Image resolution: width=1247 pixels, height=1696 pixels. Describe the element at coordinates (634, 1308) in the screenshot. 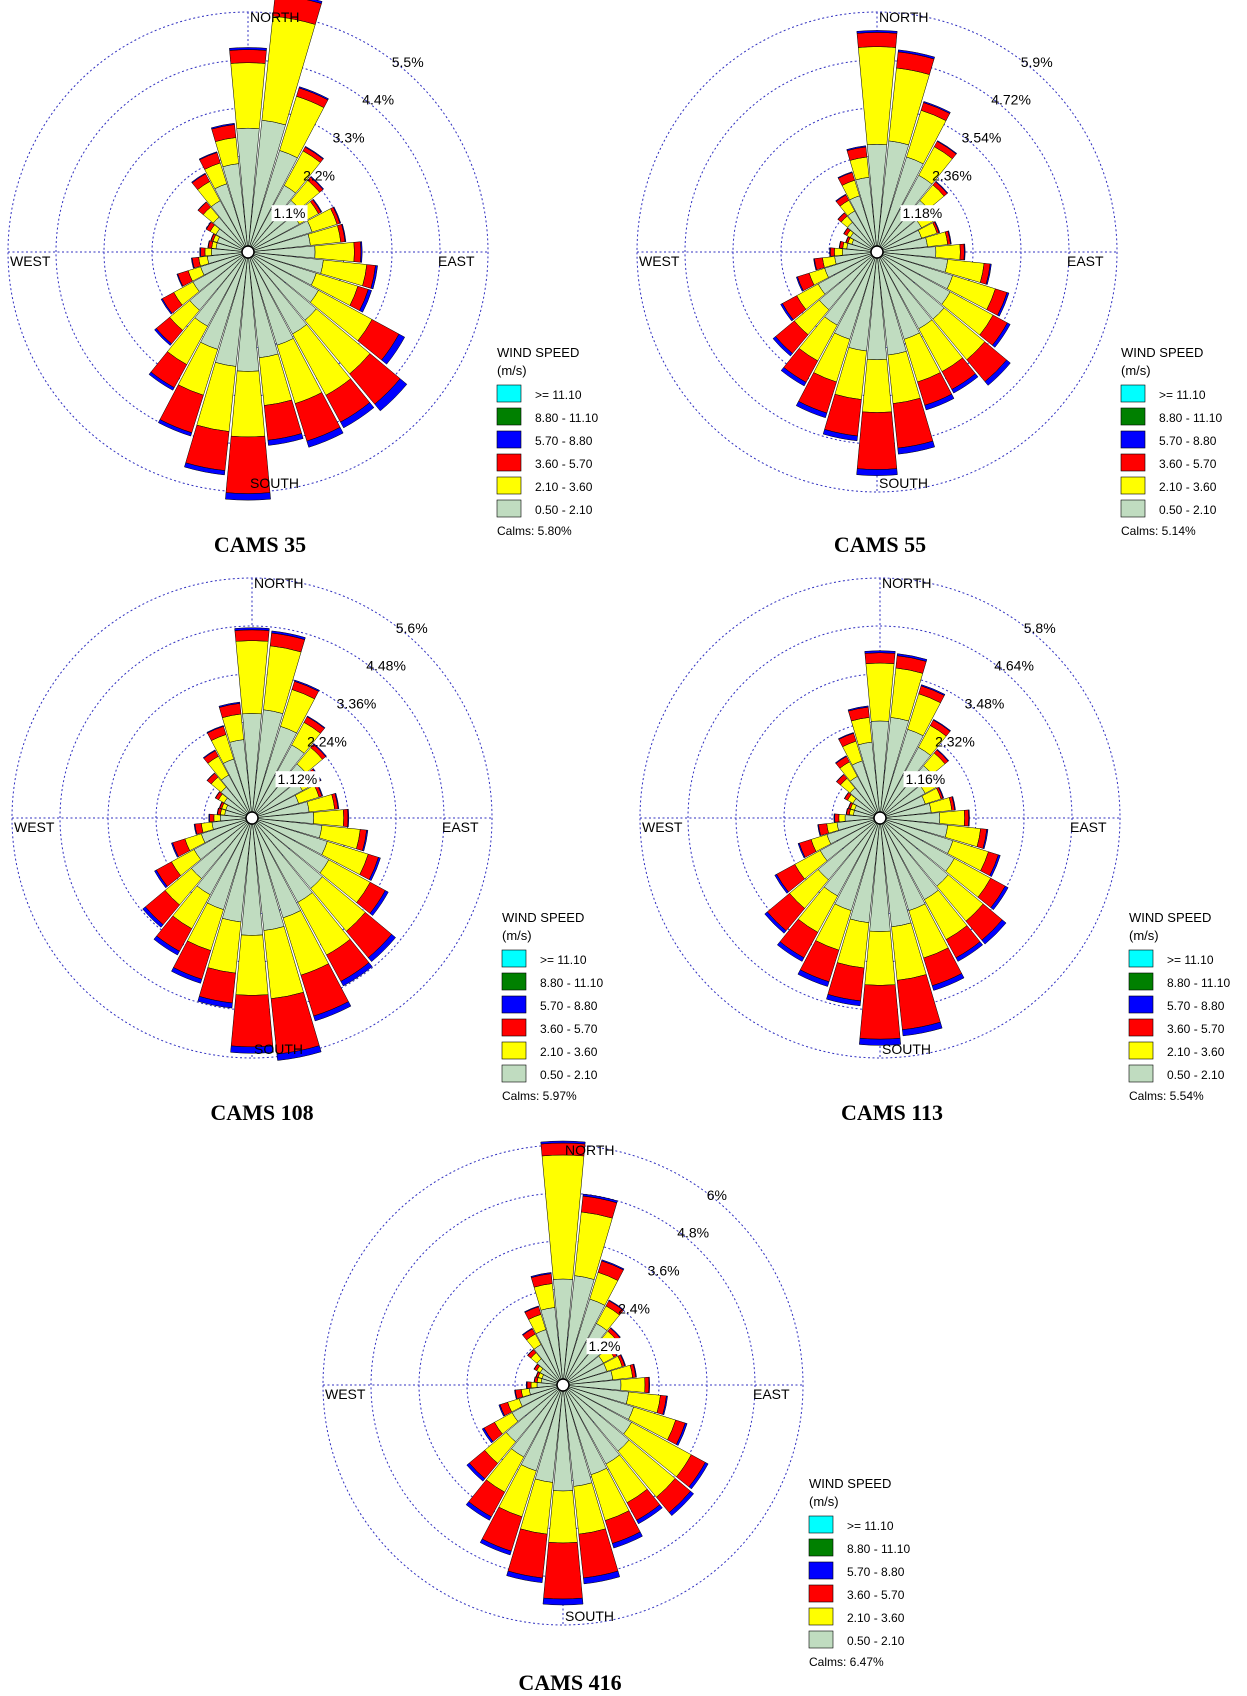

I see `ring-label: 2.4%` at that location.